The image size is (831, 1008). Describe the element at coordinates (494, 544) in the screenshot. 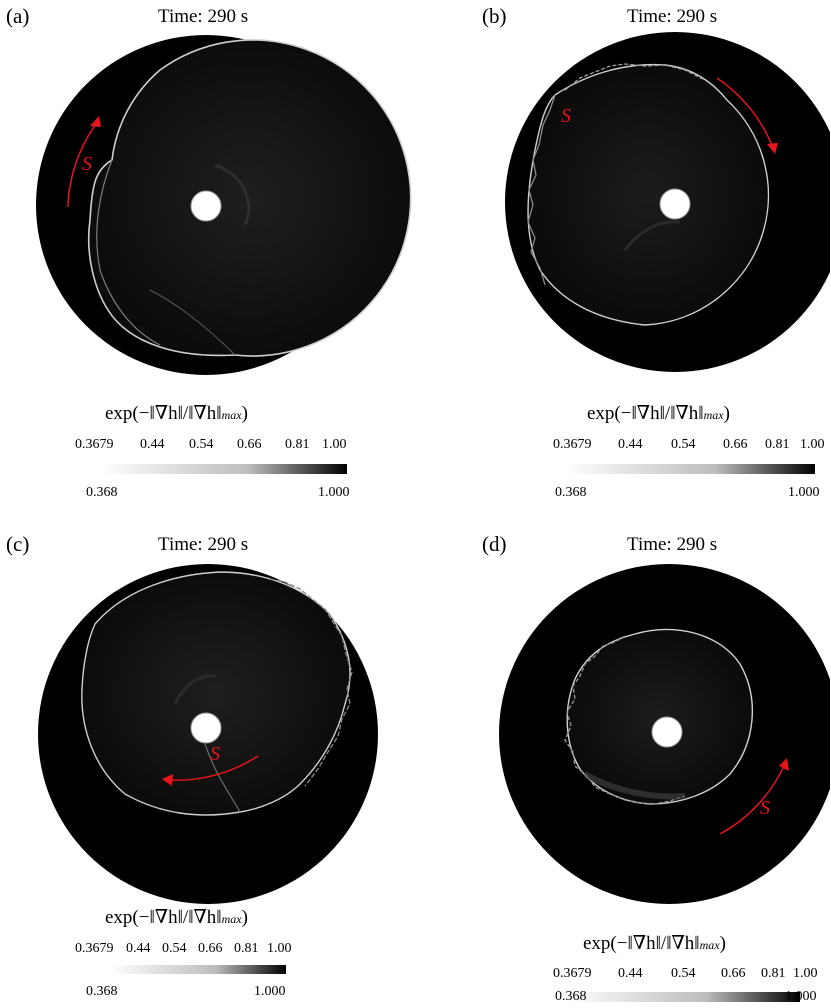

I see `panel-label: (d)` at that location.